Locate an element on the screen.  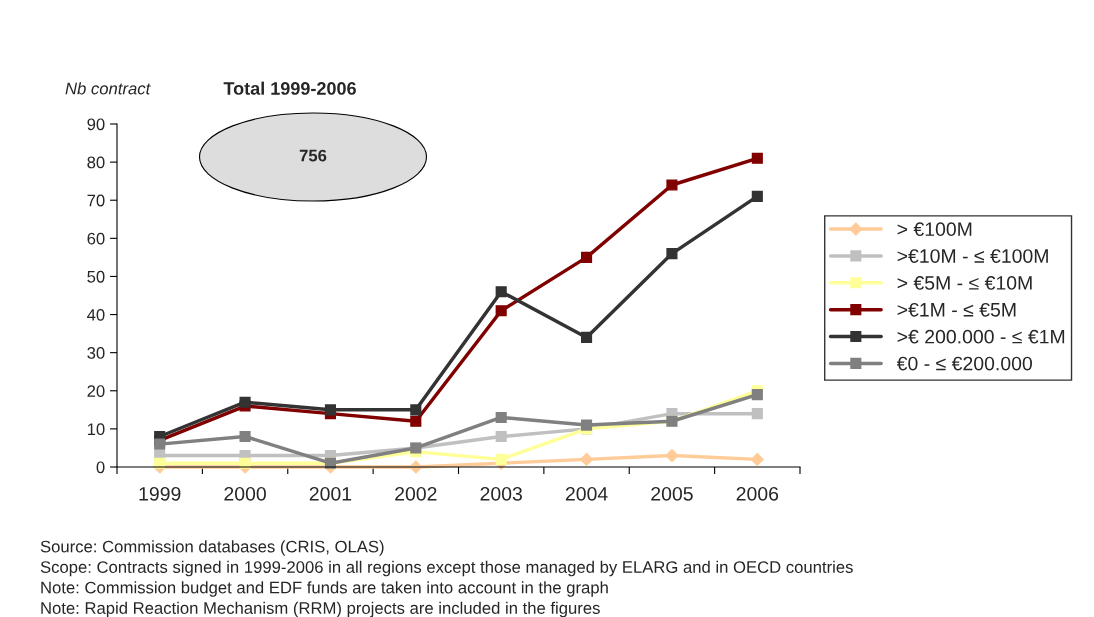
x-tick-label: 2005 is located at coordinates (672, 493).